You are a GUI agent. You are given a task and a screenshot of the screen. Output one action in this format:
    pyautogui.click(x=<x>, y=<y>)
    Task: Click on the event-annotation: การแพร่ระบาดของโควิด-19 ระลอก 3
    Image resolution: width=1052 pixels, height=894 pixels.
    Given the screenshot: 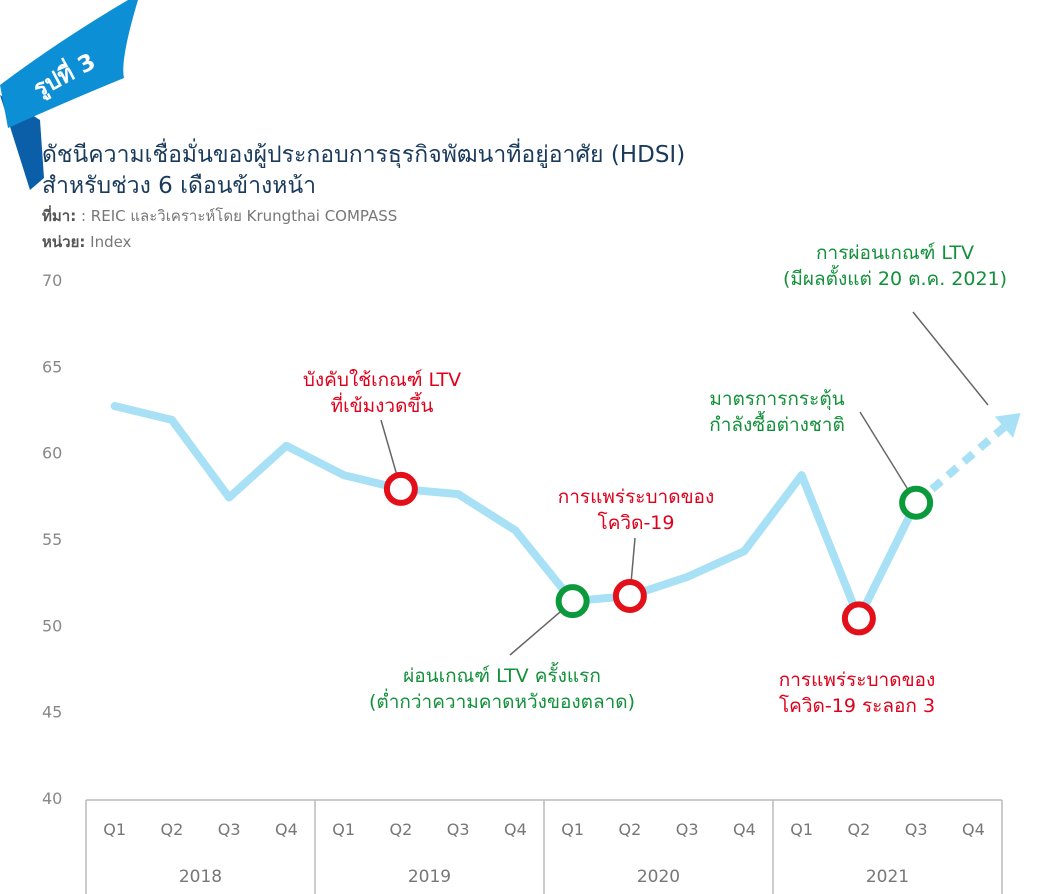 What is the action you would take?
    pyautogui.click(x=857, y=693)
    